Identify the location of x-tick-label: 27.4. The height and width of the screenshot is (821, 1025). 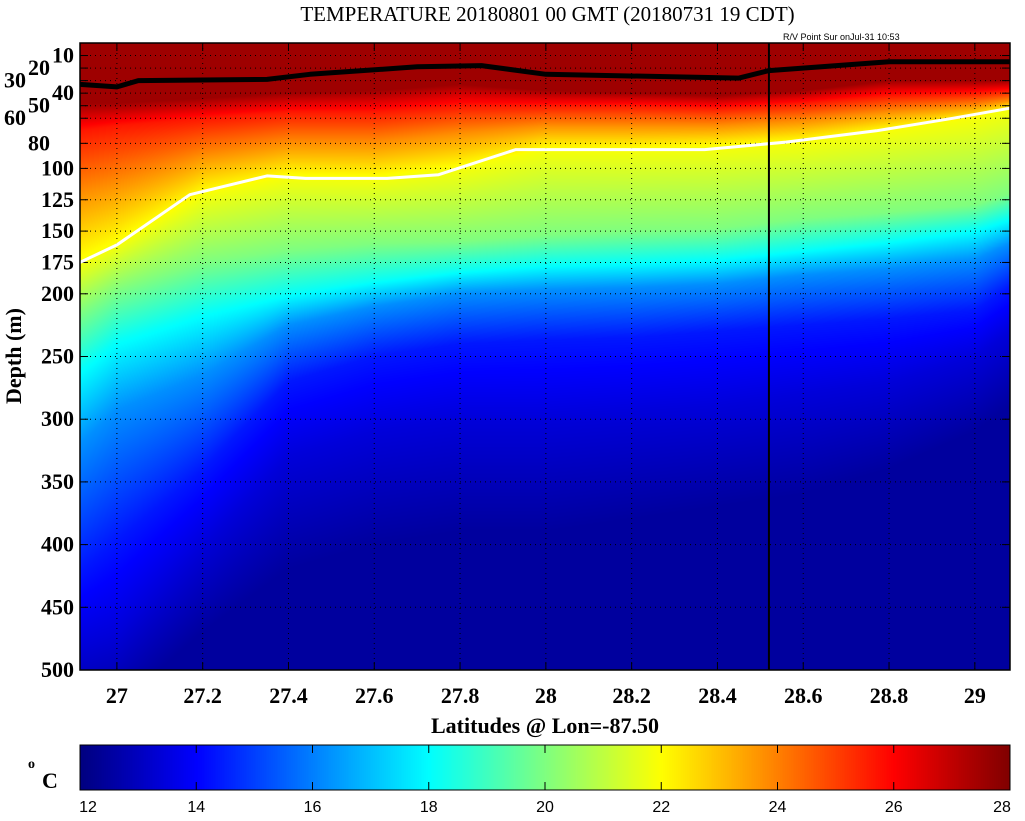
(288, 695).